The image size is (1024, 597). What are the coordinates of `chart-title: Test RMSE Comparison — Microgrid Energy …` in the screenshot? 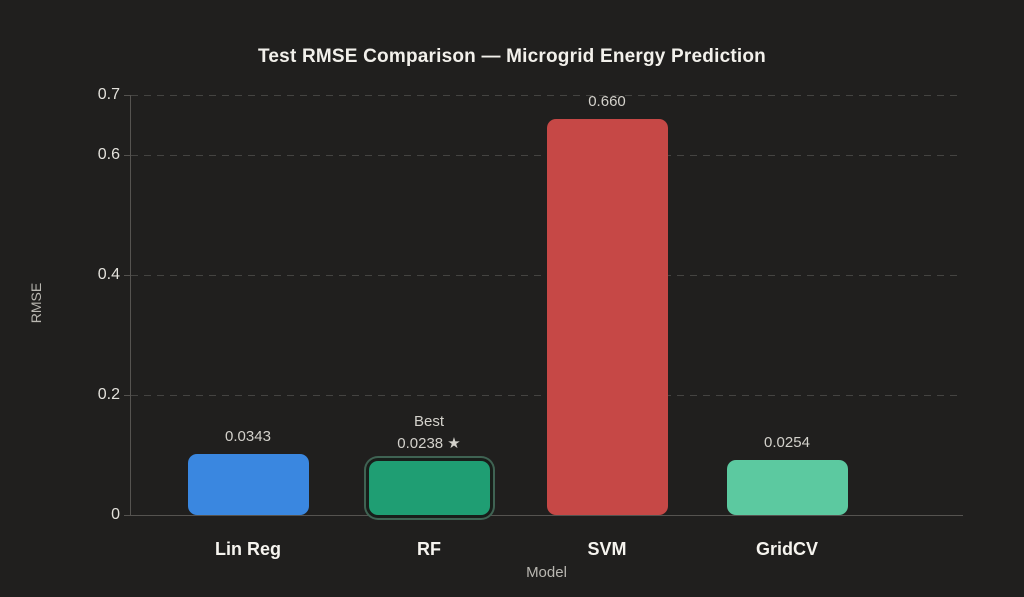 It's located at (512, 56).